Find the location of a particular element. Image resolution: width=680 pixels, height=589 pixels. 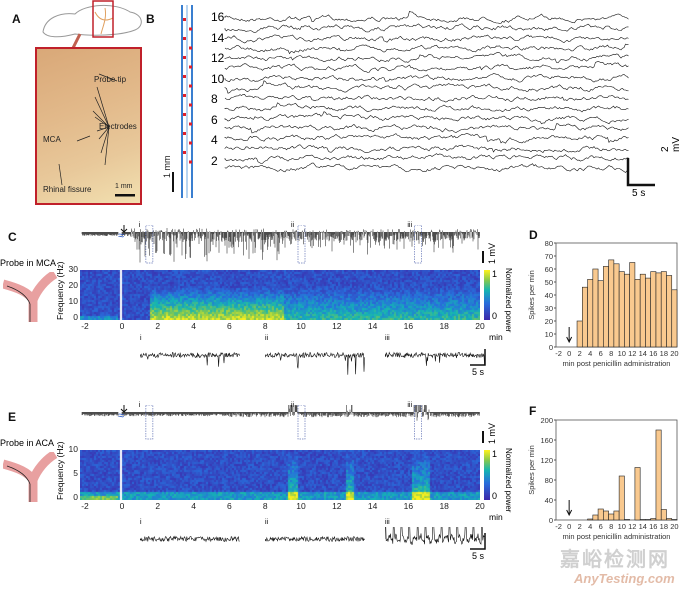

watermark-cn: 嘉峪检测网 is located at coordinates (615, 560).